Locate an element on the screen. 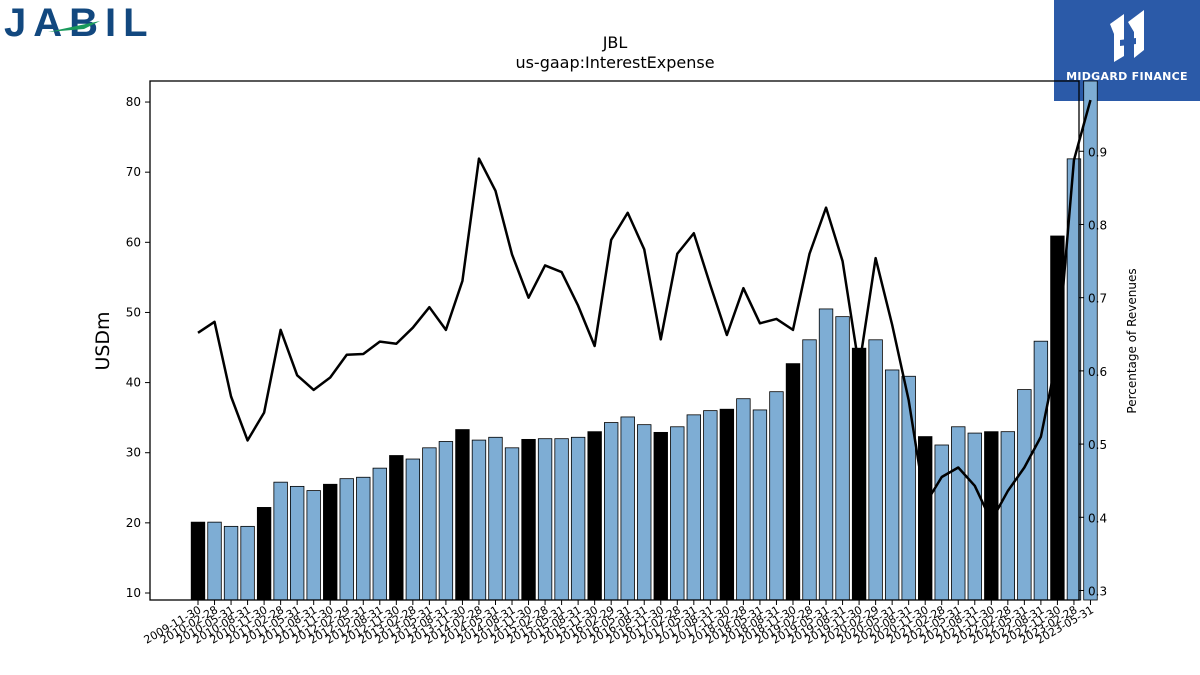 The width and height of the screenshot is (1200, 675). y-tick-label: 10 is located at coordinates (133, 593).